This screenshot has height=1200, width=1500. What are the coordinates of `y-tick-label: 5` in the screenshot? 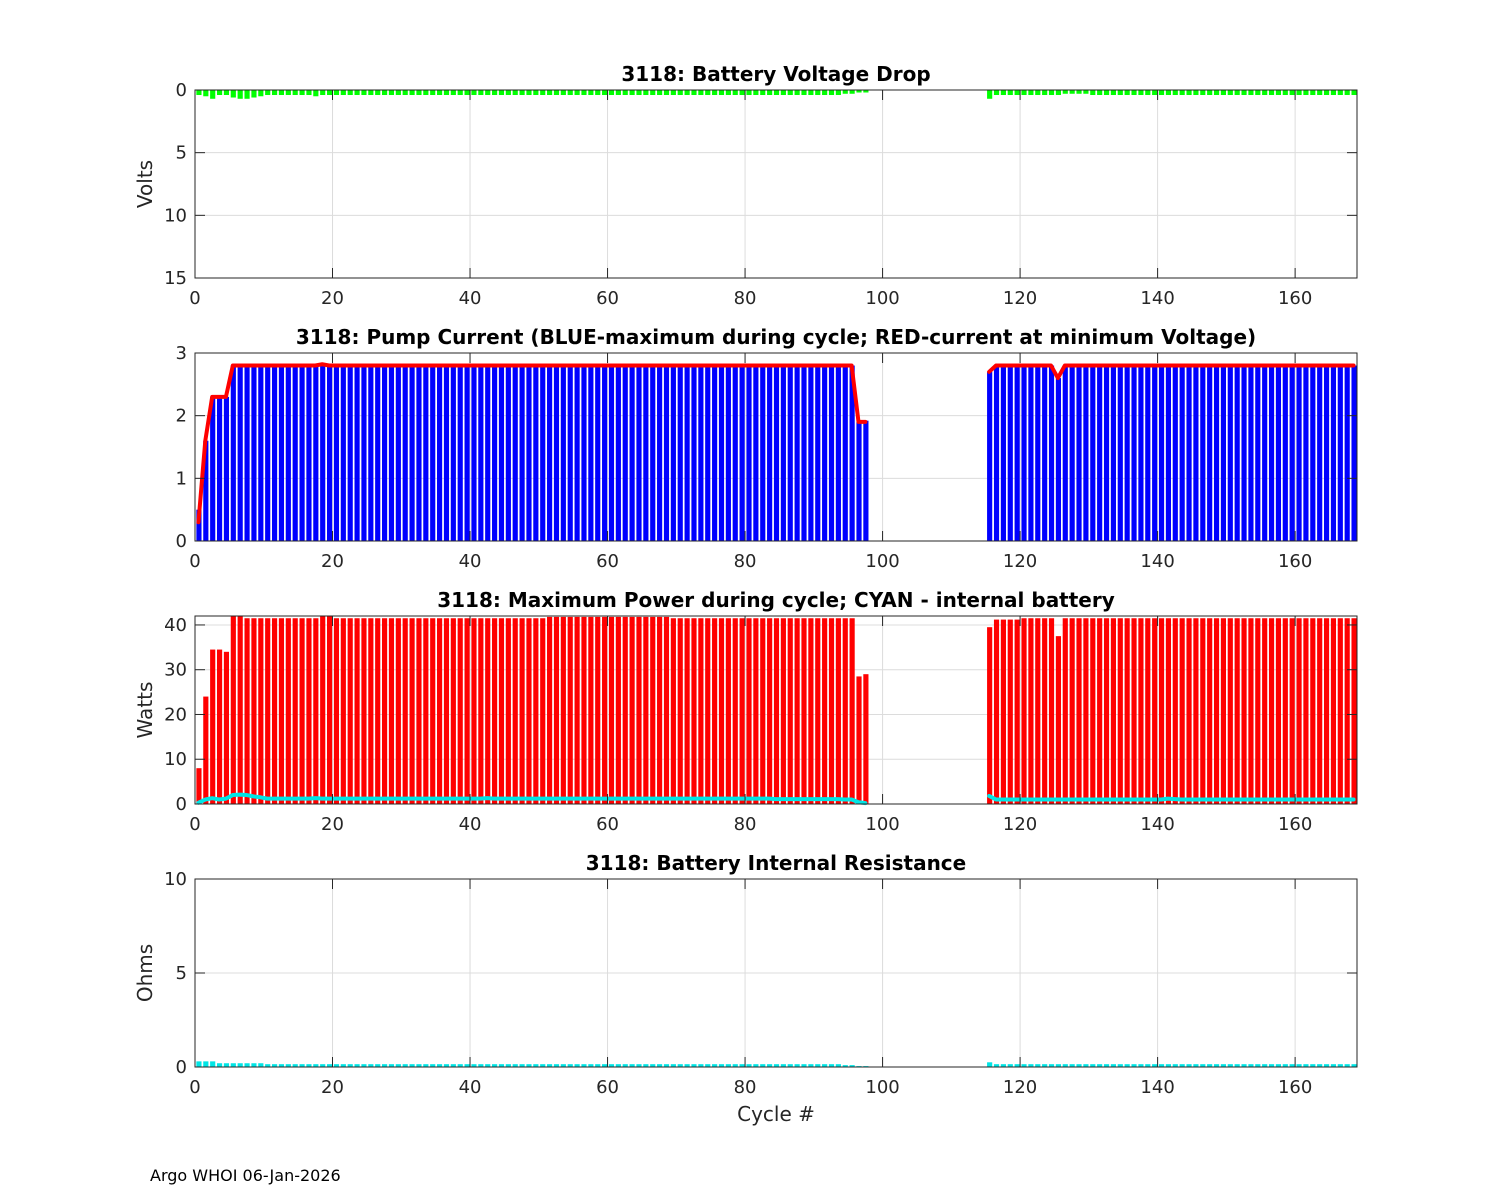 It's located at (181, 153).